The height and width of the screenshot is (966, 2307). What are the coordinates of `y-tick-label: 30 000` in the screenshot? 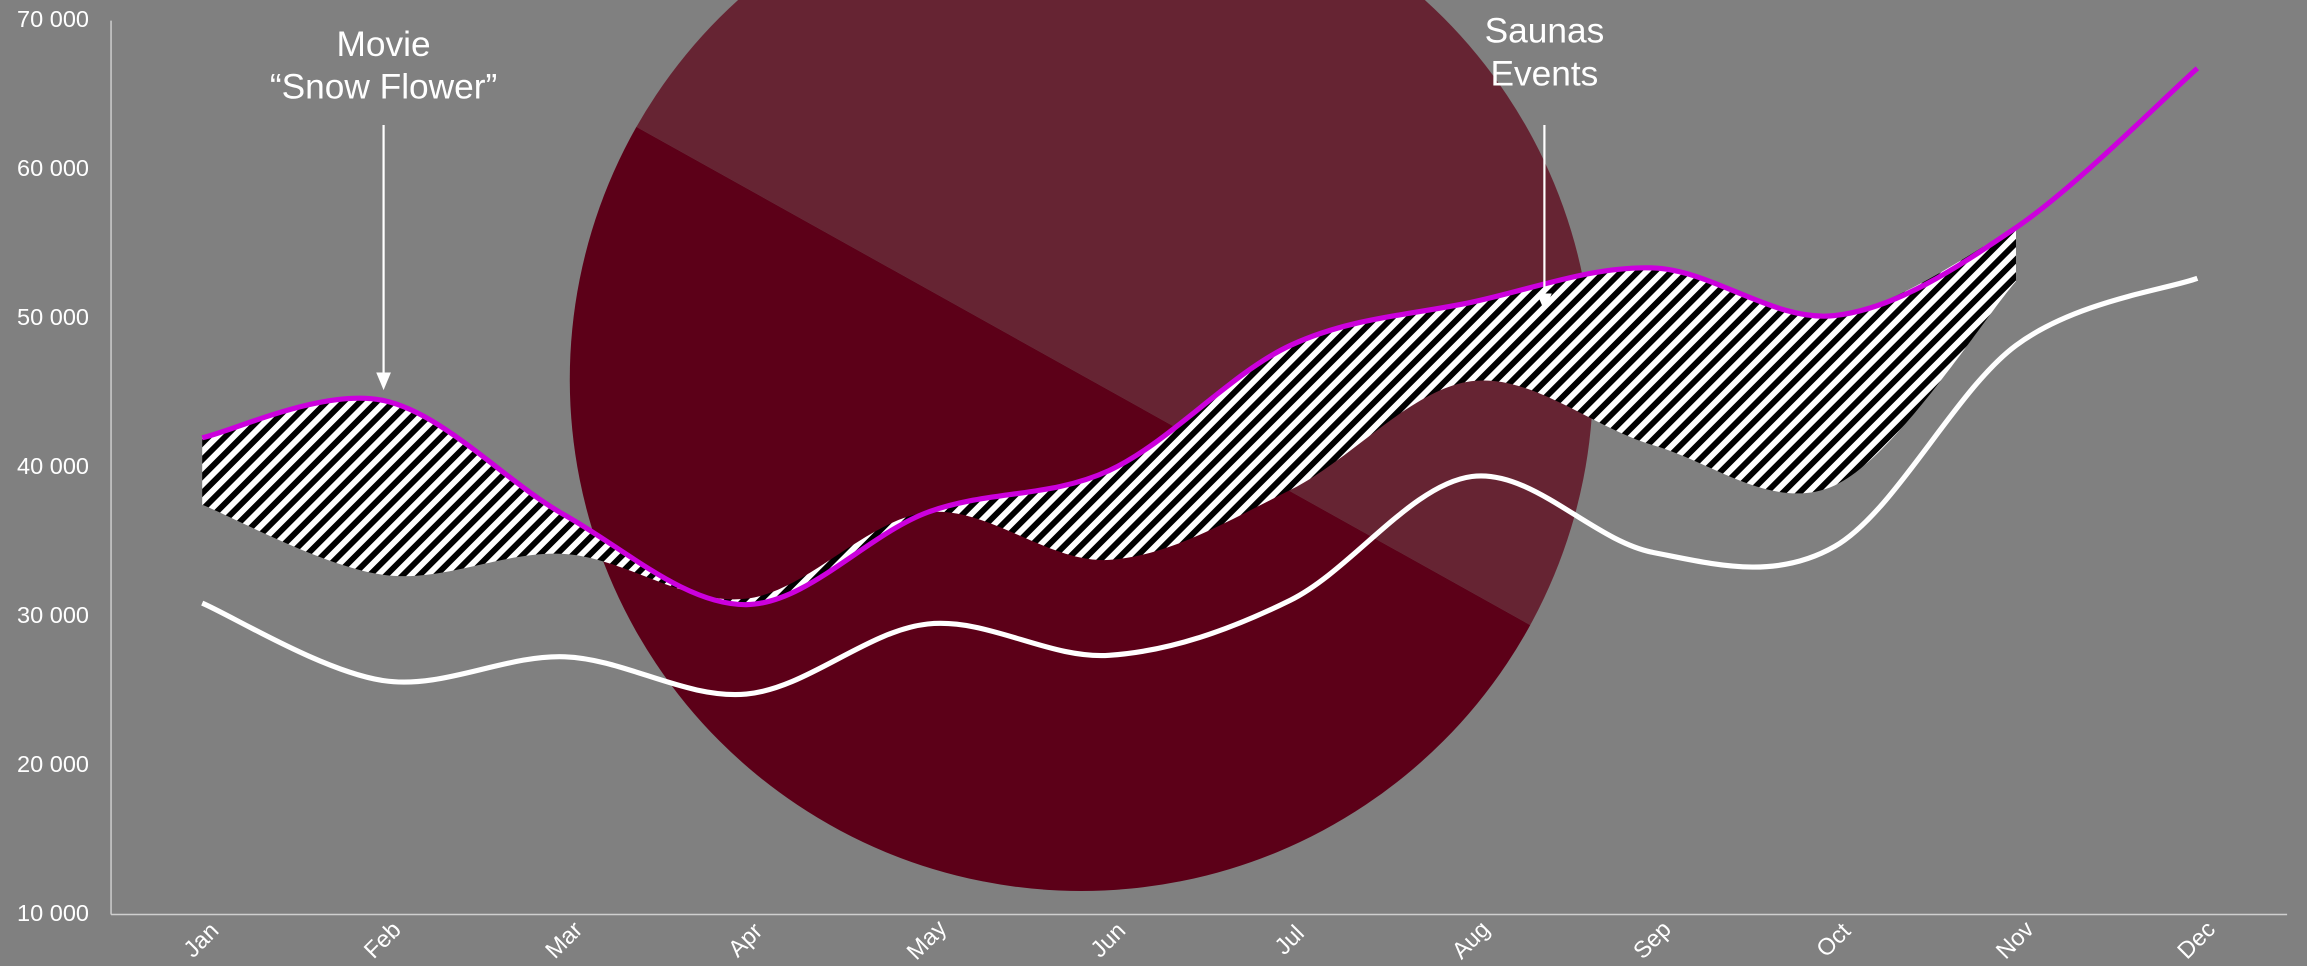 It's located at (53, 615).